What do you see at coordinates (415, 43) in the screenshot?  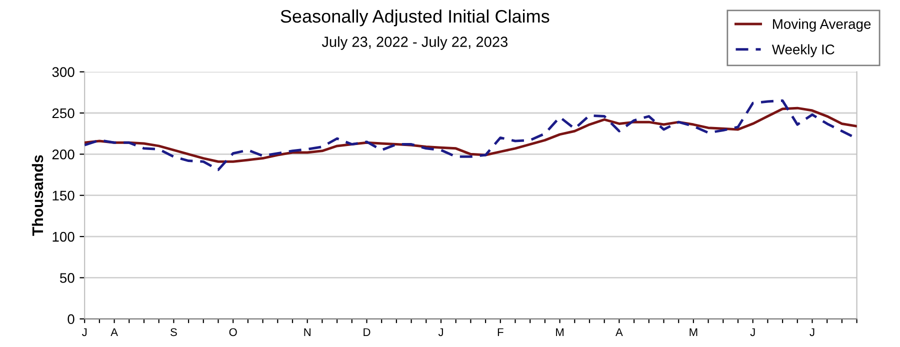 I see `chart-subtitle: July 23, 2022 - July 22, 2023` at bounding box center [415, 43].